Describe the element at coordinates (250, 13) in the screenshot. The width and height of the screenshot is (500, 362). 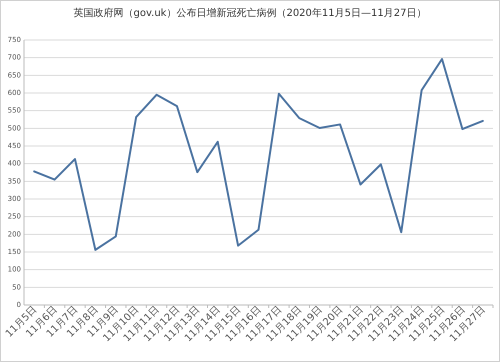
I see `chart-title: 英国政府网（gov.uk）公布日增新冠死亡病例（2020年11月5日—11月27日）` at that location.